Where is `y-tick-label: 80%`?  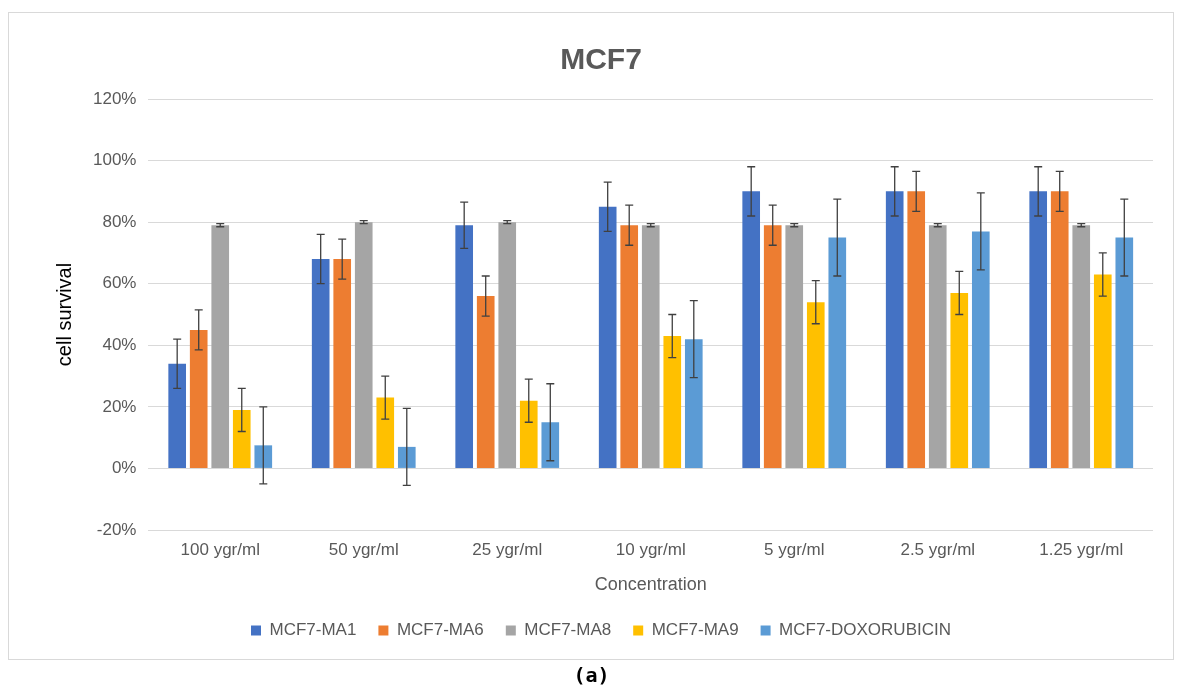
y-tick-label: 80% is located at coordinates (119, 221).